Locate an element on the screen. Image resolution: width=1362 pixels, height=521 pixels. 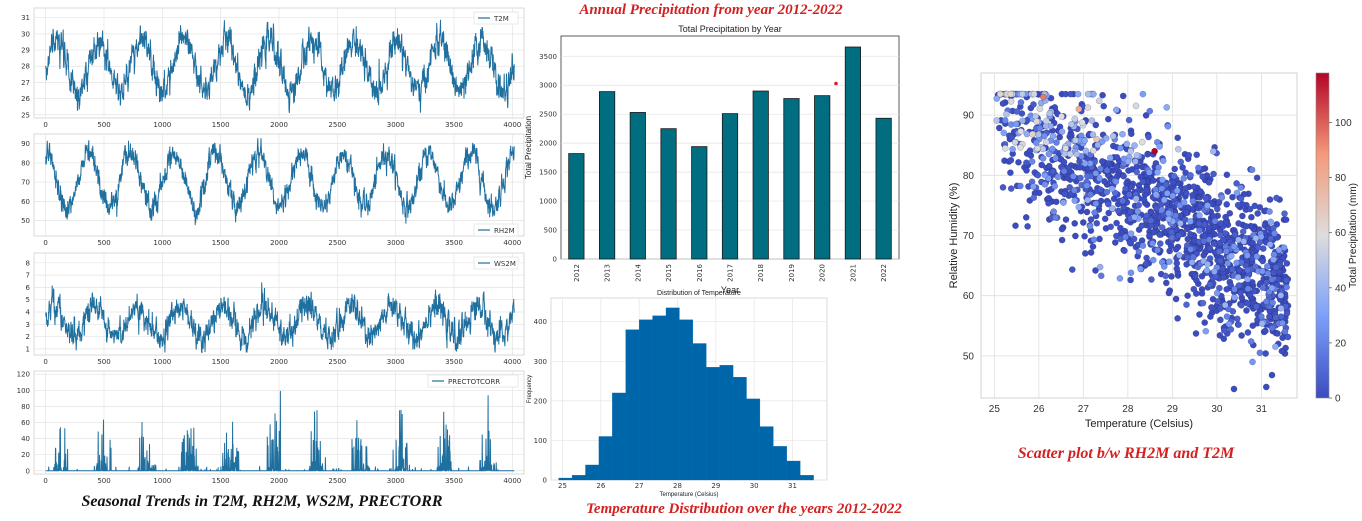
x-tick-label: 26 is located at coordinates (600, 486).